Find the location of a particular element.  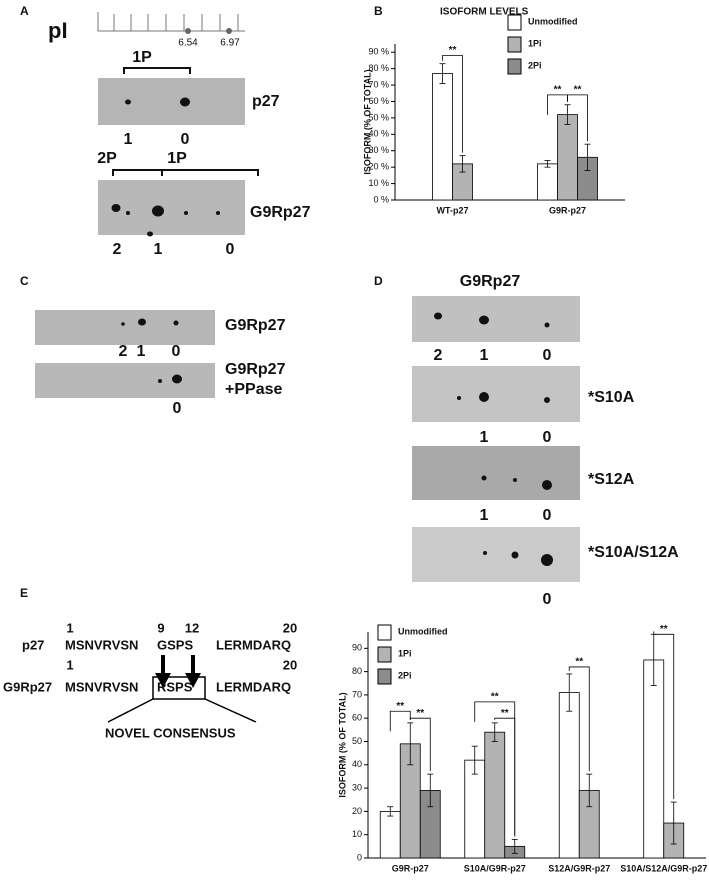

pi-scale is located at coordinates (171, 22).